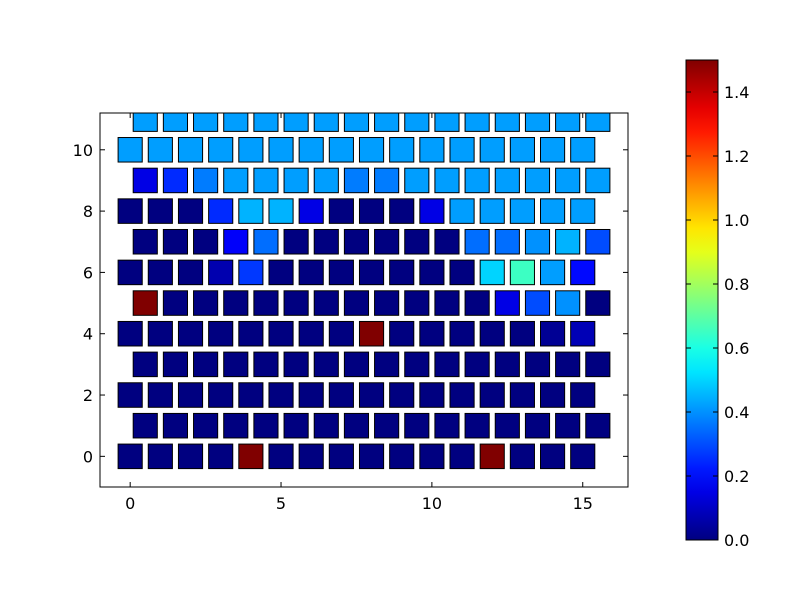 The height and width of the screenshot is (604, 800). Describe the element at coordinates (736, 220) in the screenshot. I see `colorbar-tick-label: 1.0` at that location.